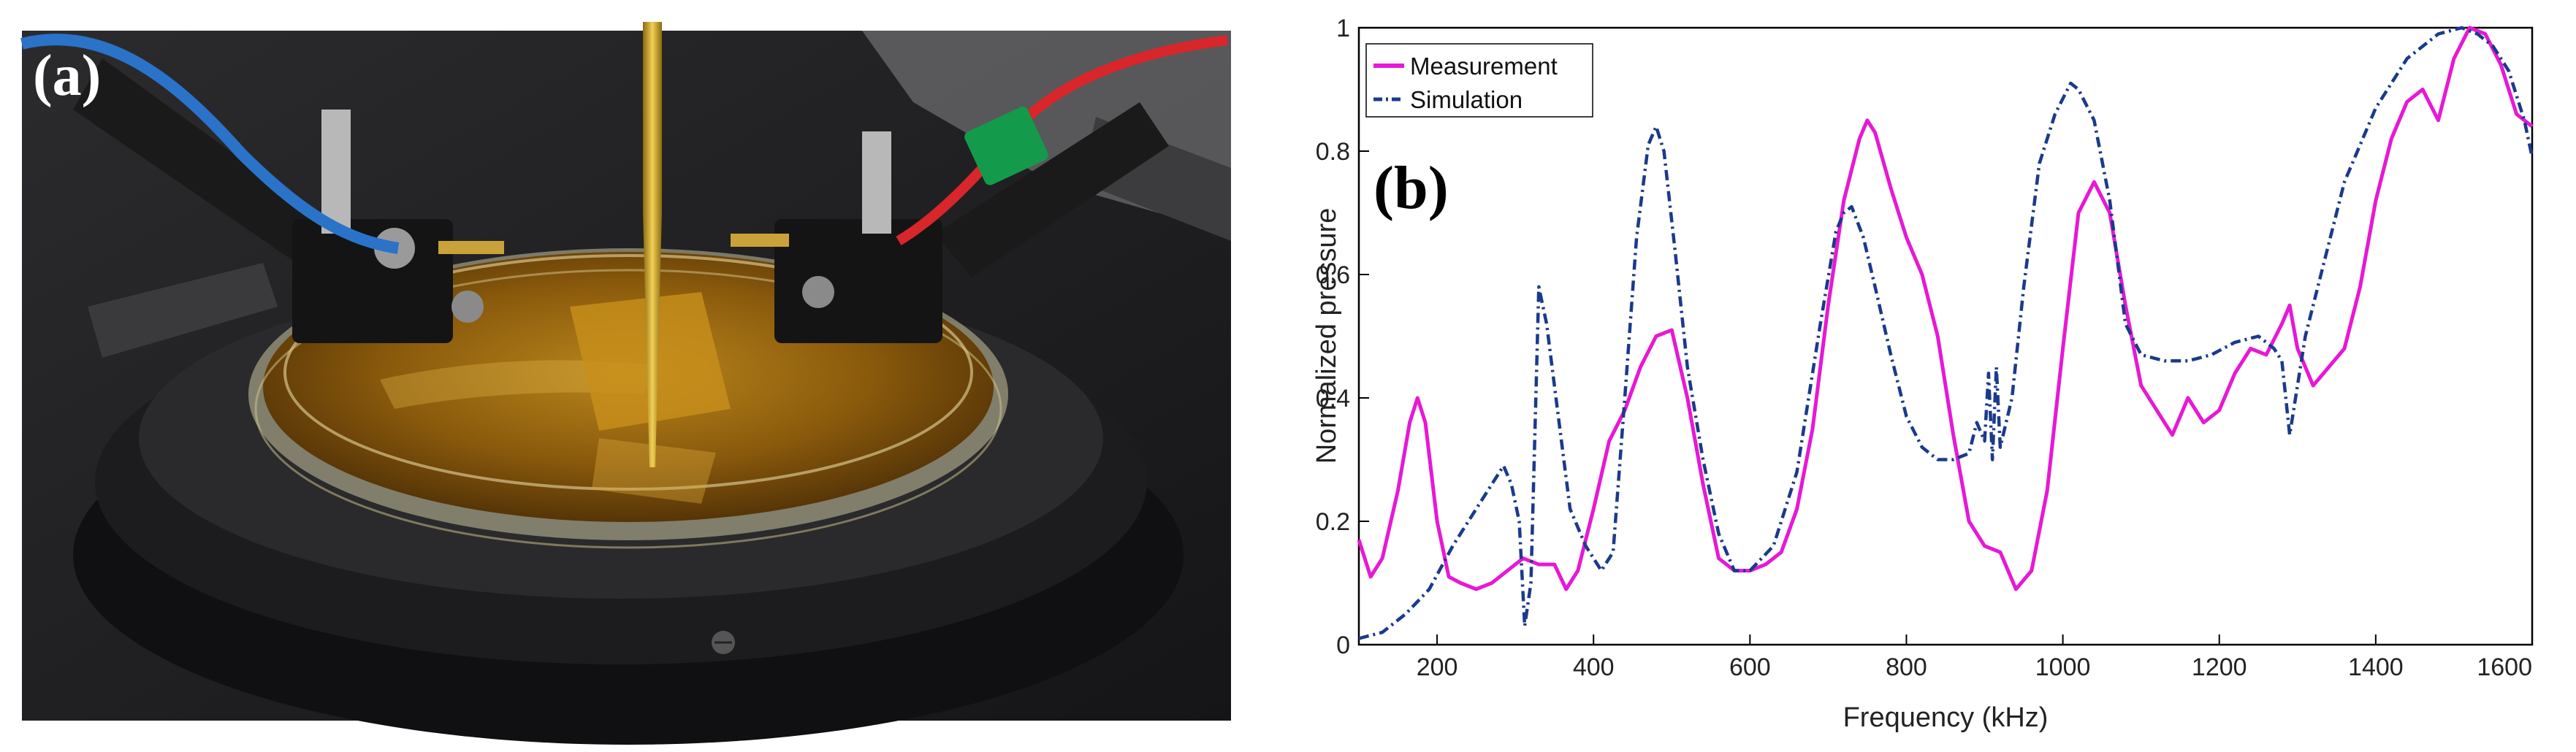 The width and height of the screenshot is (2576, 752). I want to click on x-tick-label: 400, so click(1594, 667).